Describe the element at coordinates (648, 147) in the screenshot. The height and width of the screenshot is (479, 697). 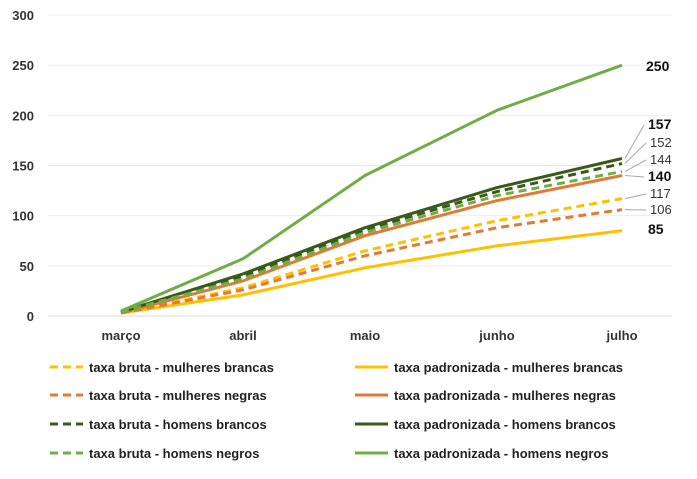
I see `end-labels: 117 85 106 140 152 157 144 250` at that location.